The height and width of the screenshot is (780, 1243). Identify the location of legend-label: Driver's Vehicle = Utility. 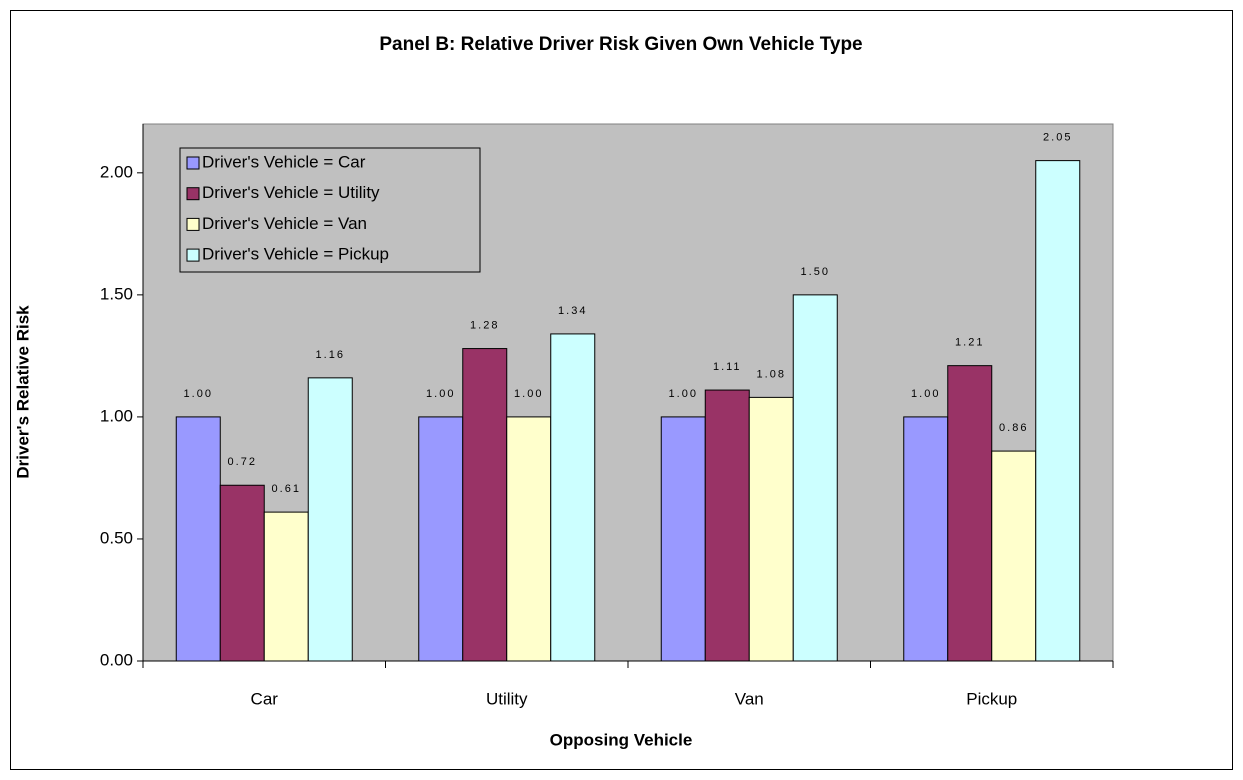
(291, 192).